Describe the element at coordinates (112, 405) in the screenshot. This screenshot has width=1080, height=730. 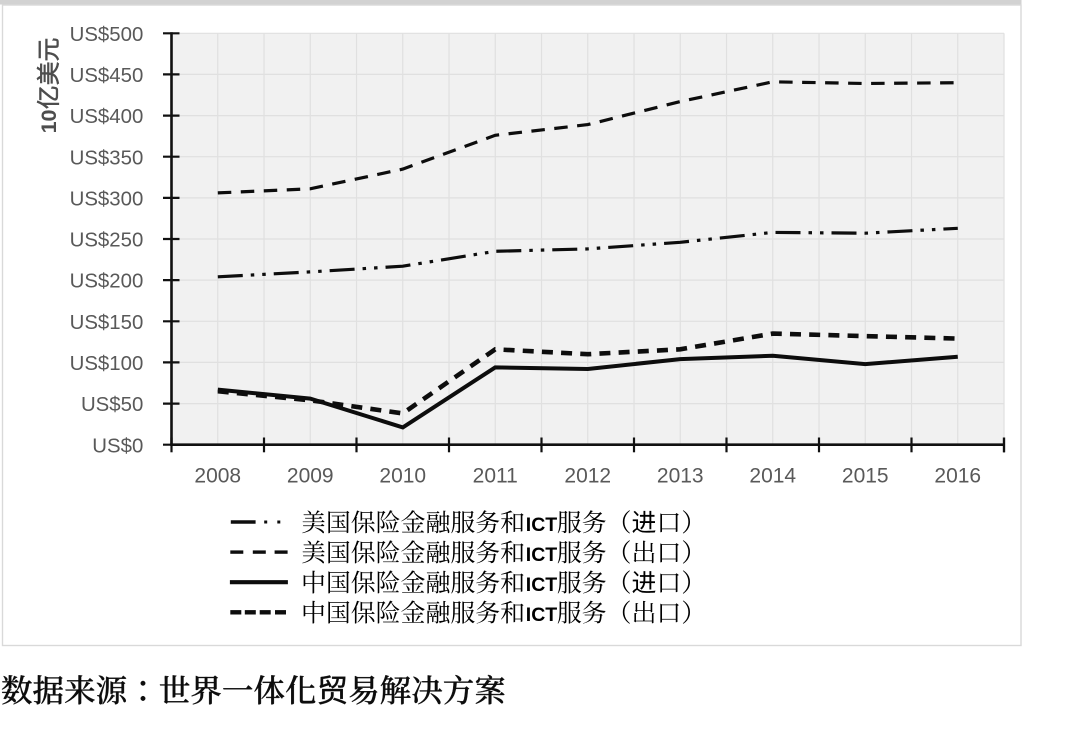
I see `svg-text: US$50` at that location.